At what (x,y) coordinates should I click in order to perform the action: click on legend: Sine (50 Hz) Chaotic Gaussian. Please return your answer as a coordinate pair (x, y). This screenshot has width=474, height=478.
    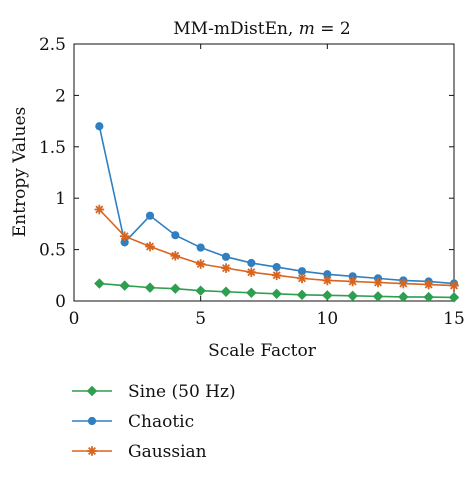
    Looking at the image, I should click on (154, 422).